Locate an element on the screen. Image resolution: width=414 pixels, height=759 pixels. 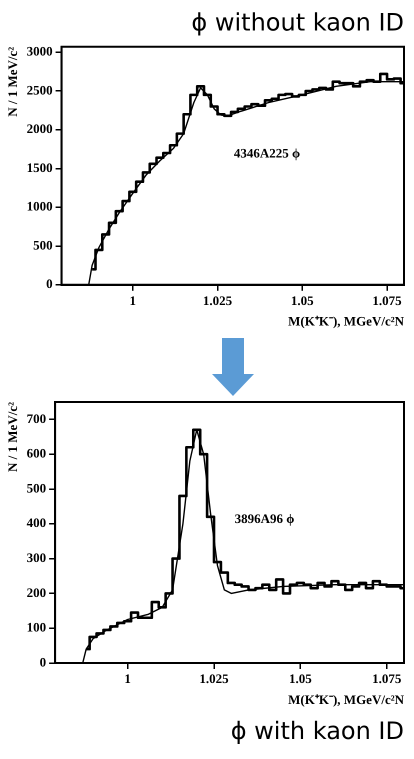
text: ϕ with kaon ID is located at coordinates (317, 730).